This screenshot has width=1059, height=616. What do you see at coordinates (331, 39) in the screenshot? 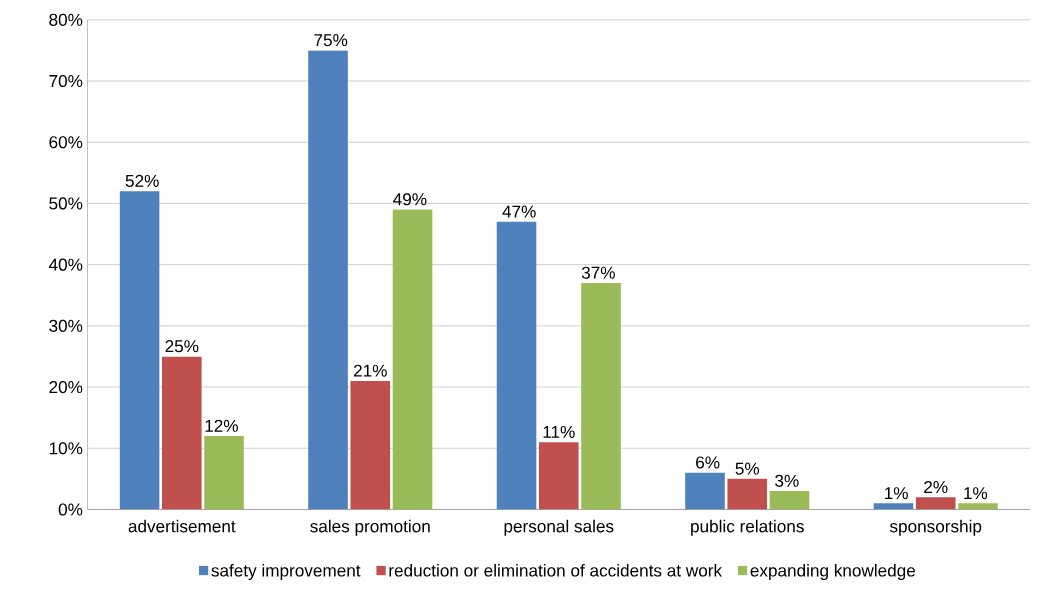
I see `data-label: 75%` at bounding box center [331, 39].